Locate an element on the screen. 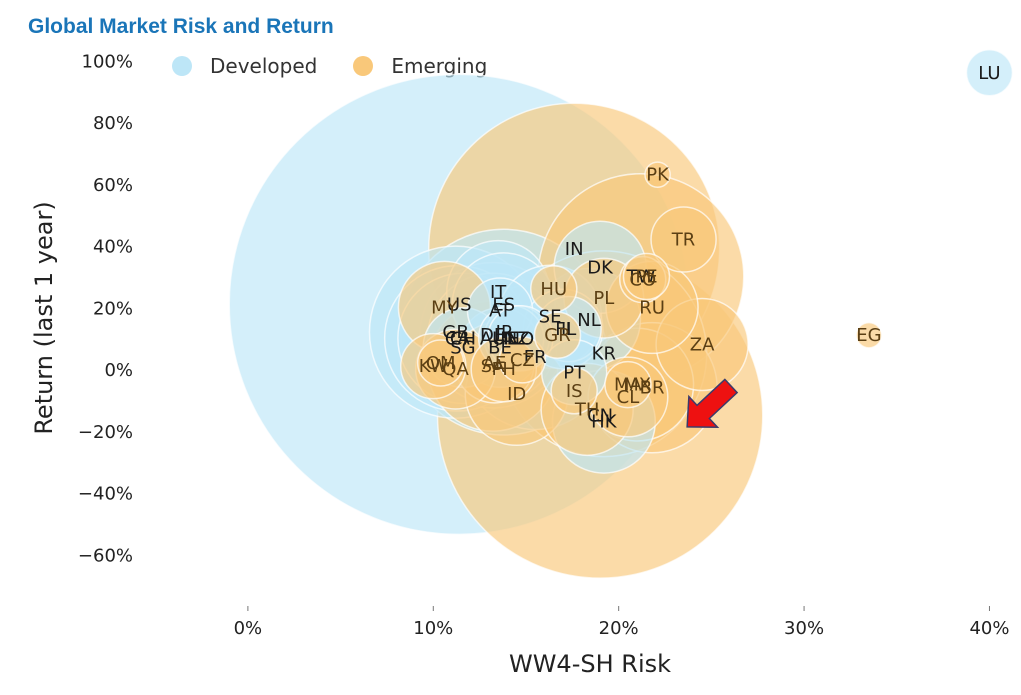 The image size is (1021, 695). bubble-label-br: BR is located at coordinates (652, 388).